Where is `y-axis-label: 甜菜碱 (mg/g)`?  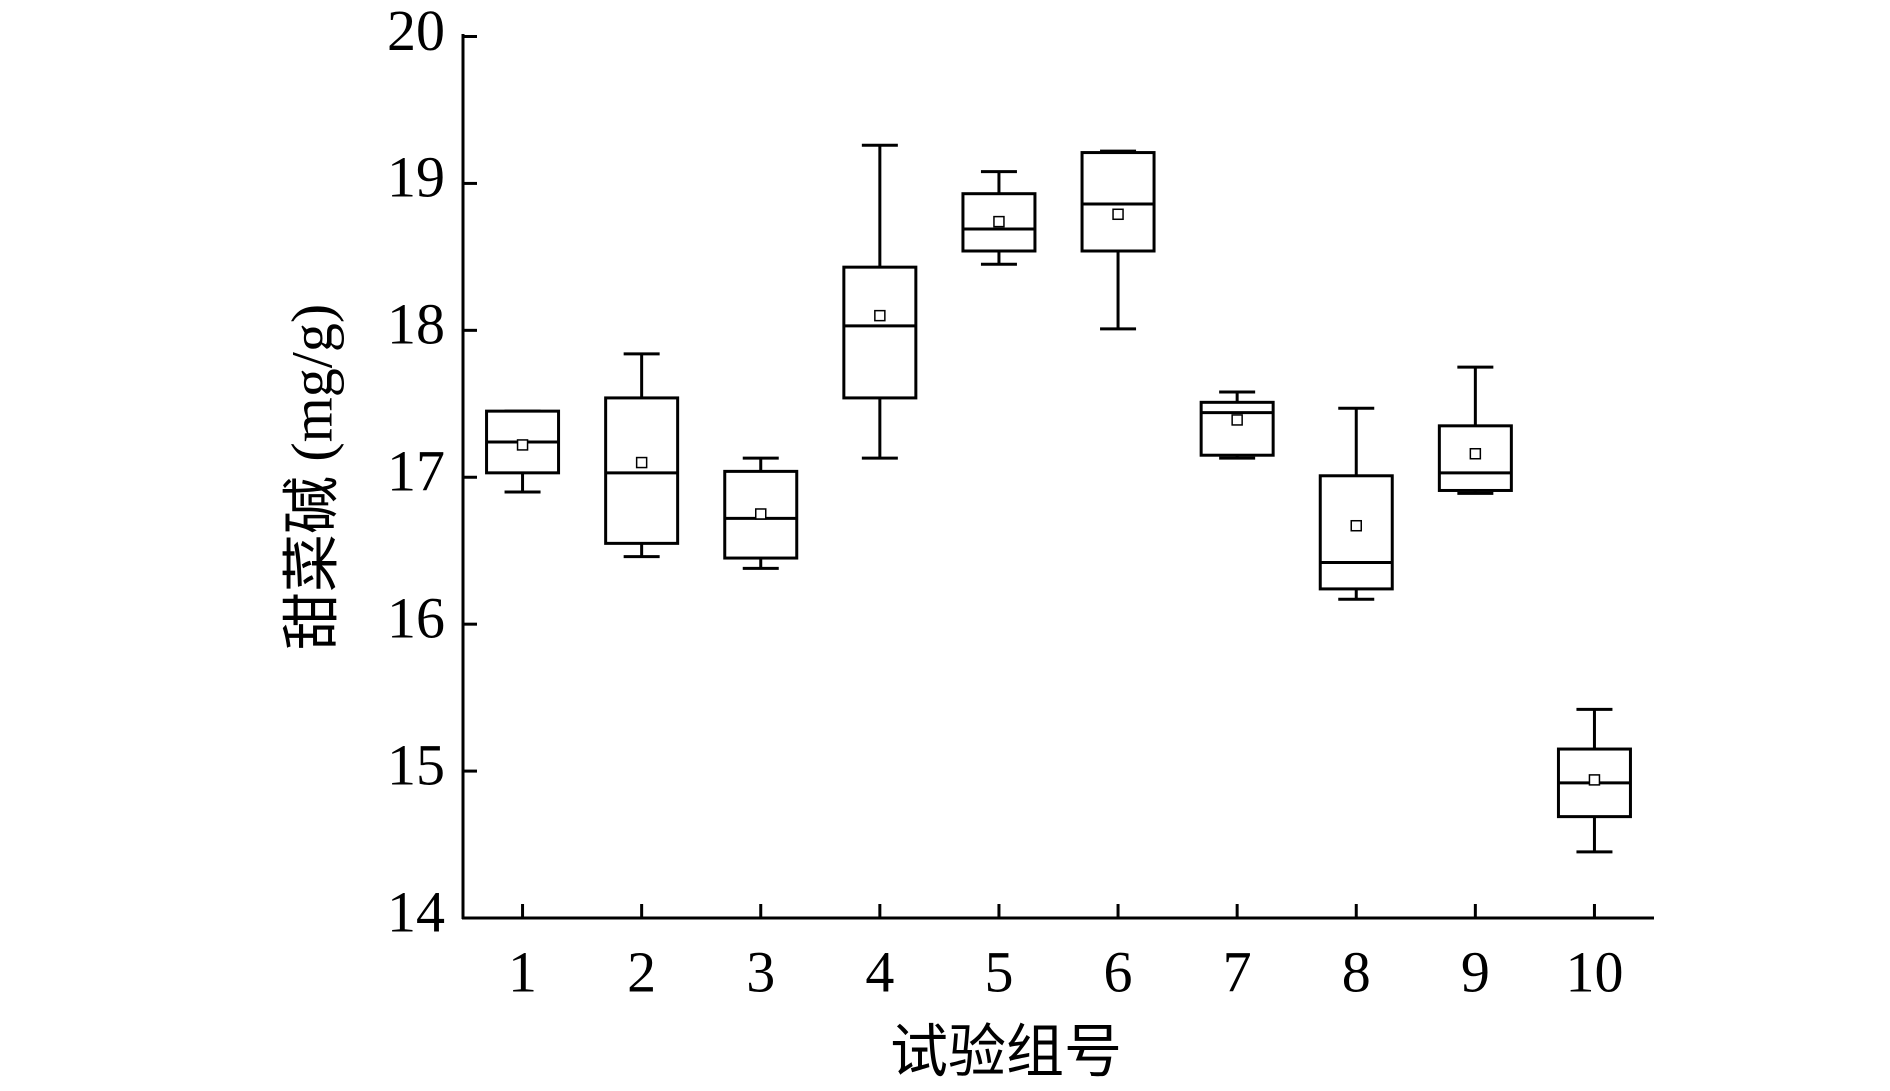 y-axis-label: 甜菜碱 (mg/g) is located at coordinates (311, 477).